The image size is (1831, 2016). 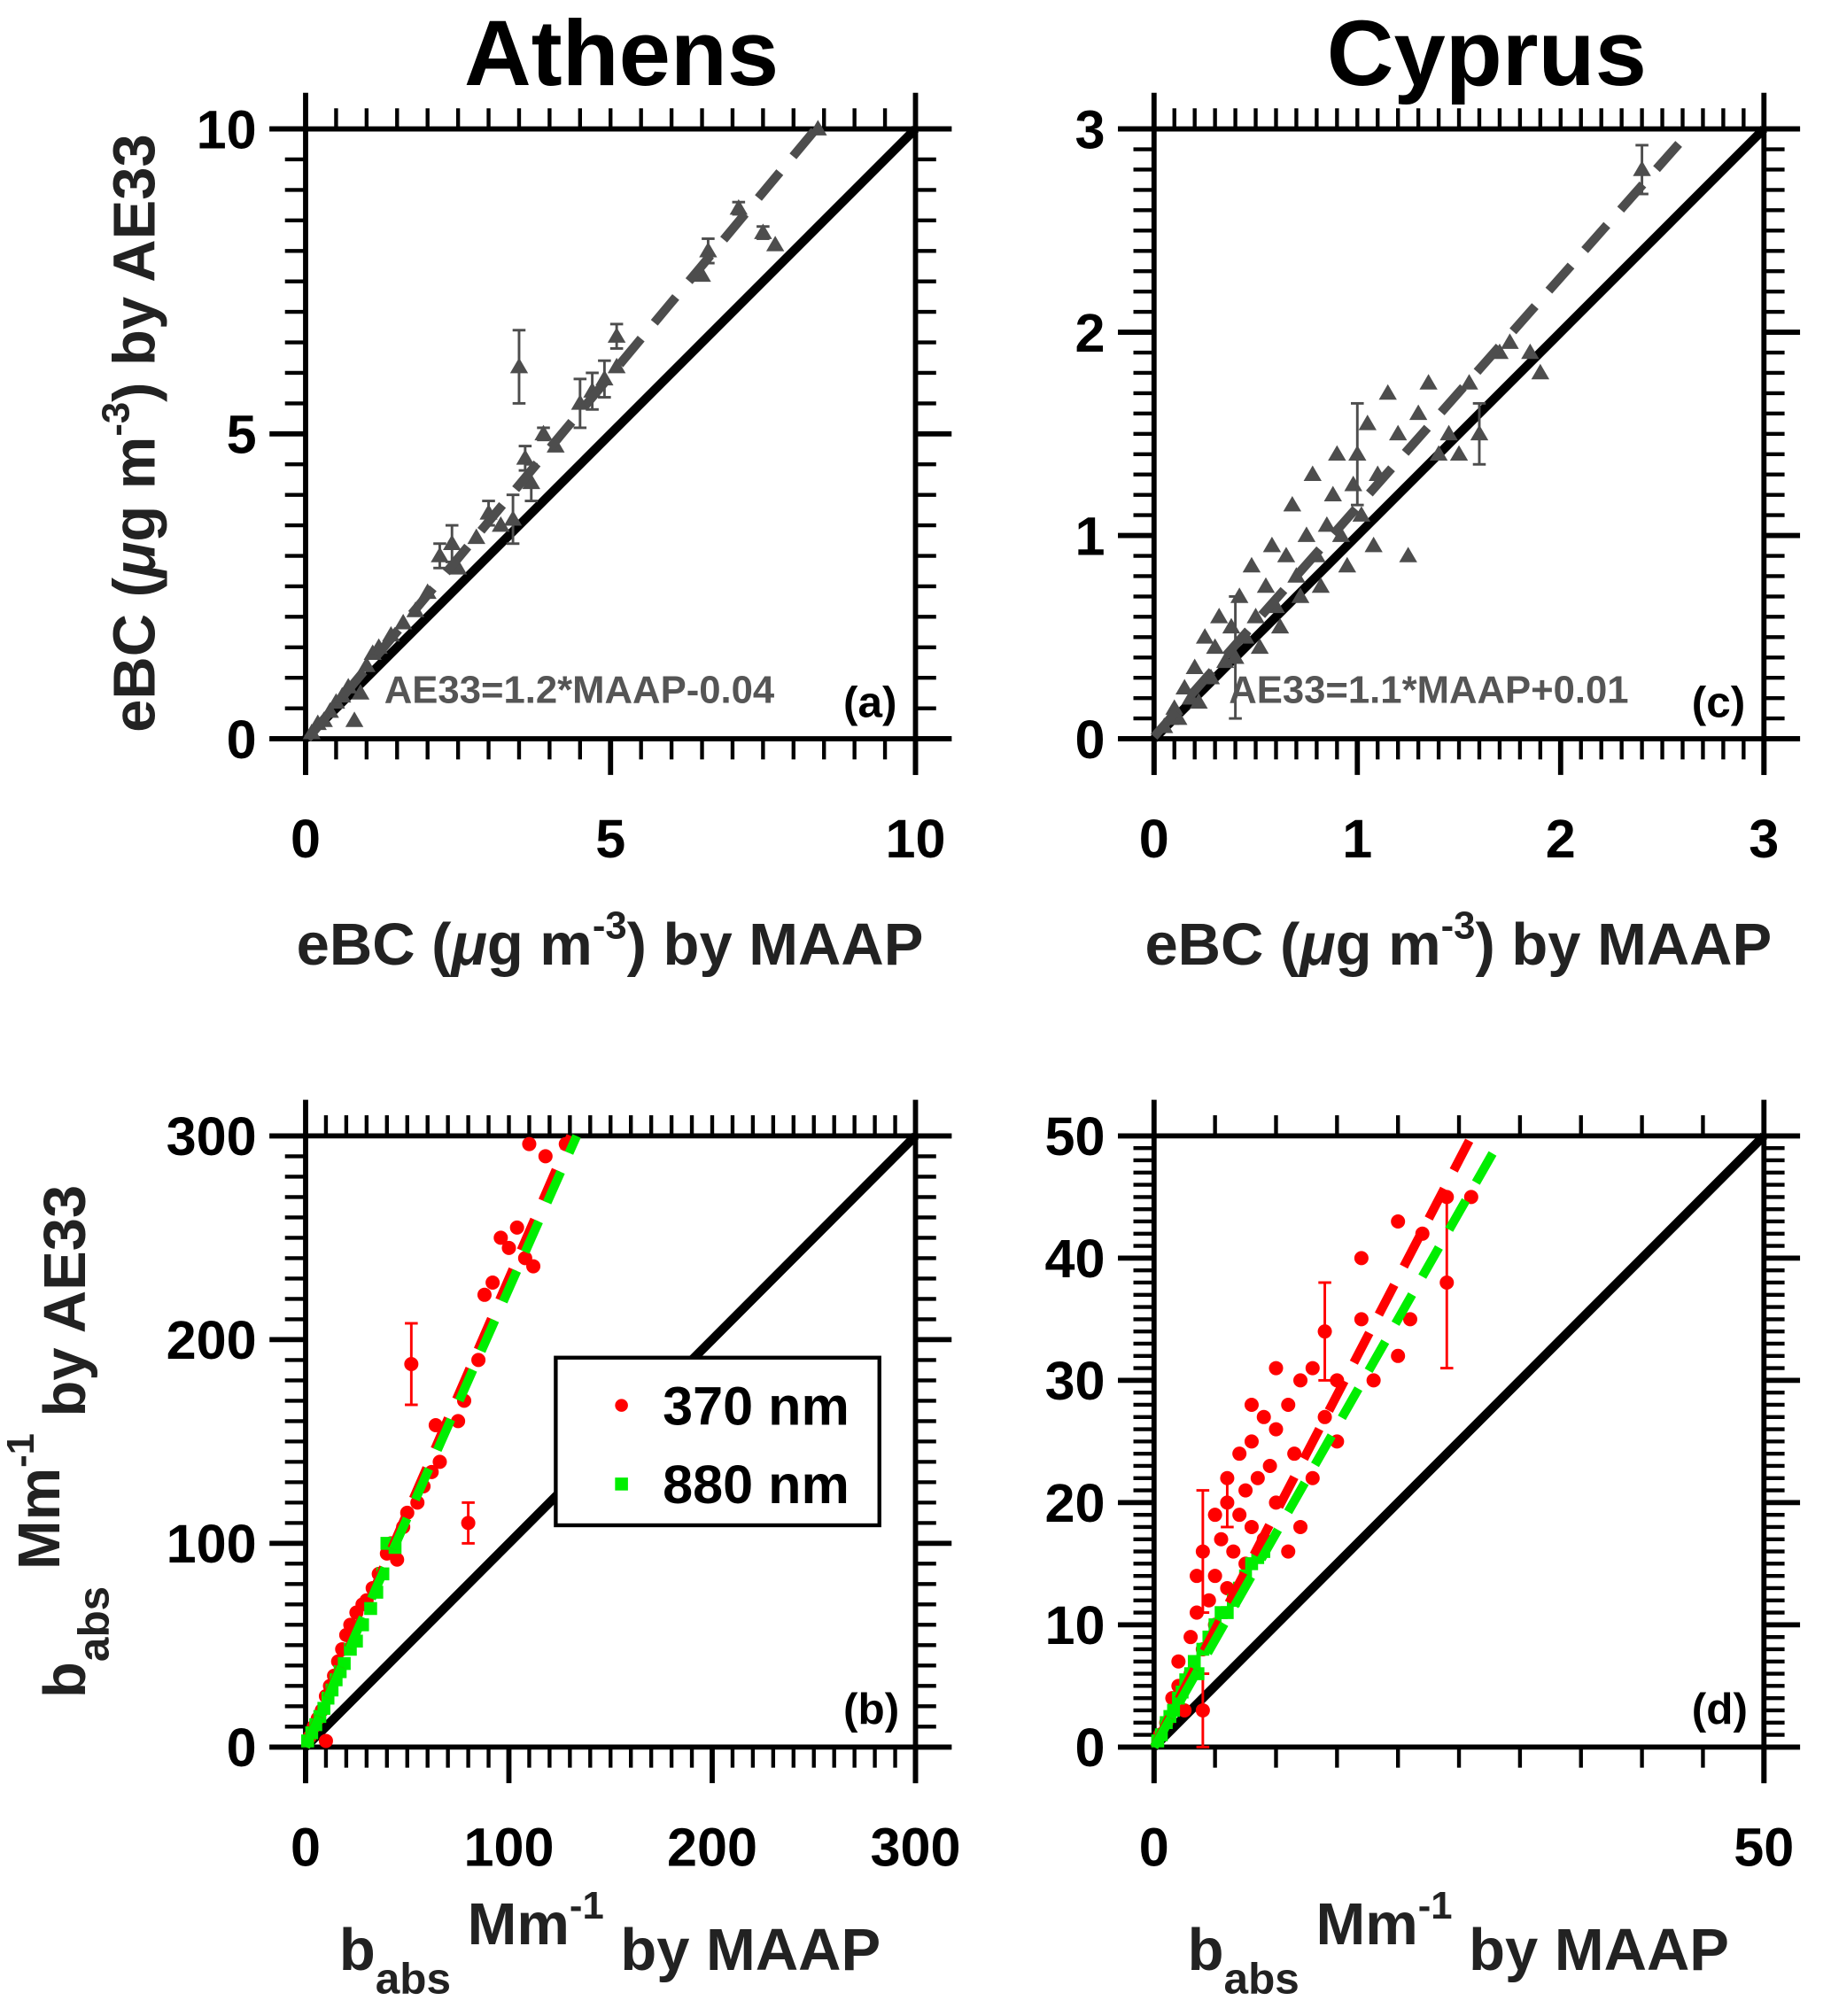 What do you see at coordinates (1154, 839) in the screenshot?
I see `x-tick-label: 0` at bounding box center [1154, 839].